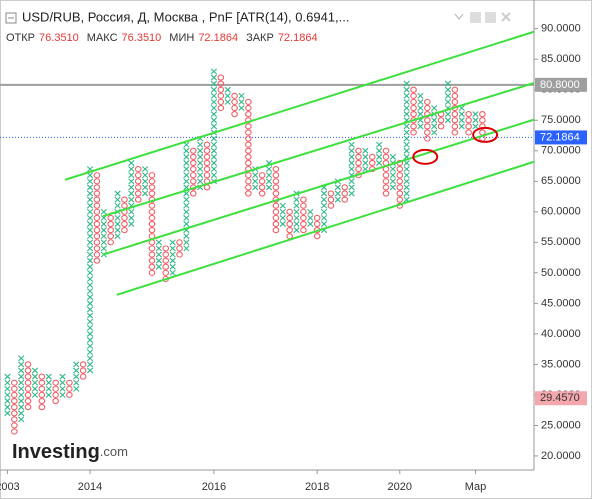 The height and width of the screenshot is (499, 592). Describe the element at coordinates (490, 17) in the screenshot. I see `settings-icon` at that location.